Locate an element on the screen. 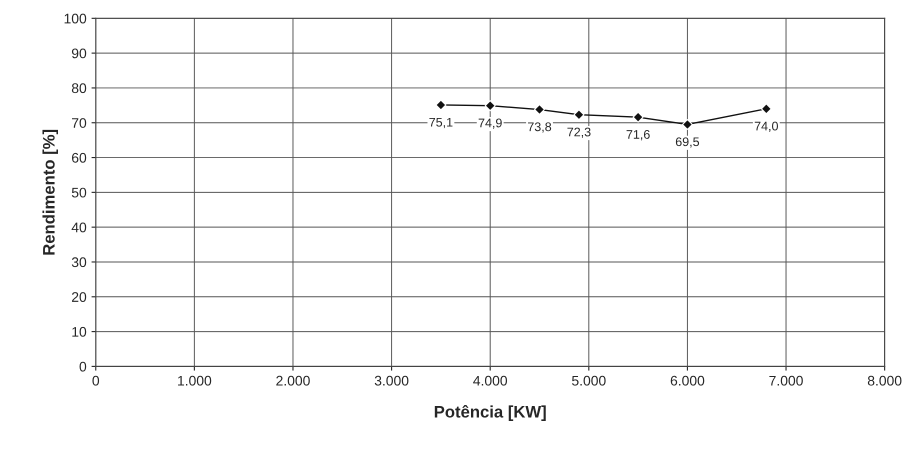 This screenshot has width=912, height=458. x-tick-label: 2.000 is located at coordinates (293, 381).